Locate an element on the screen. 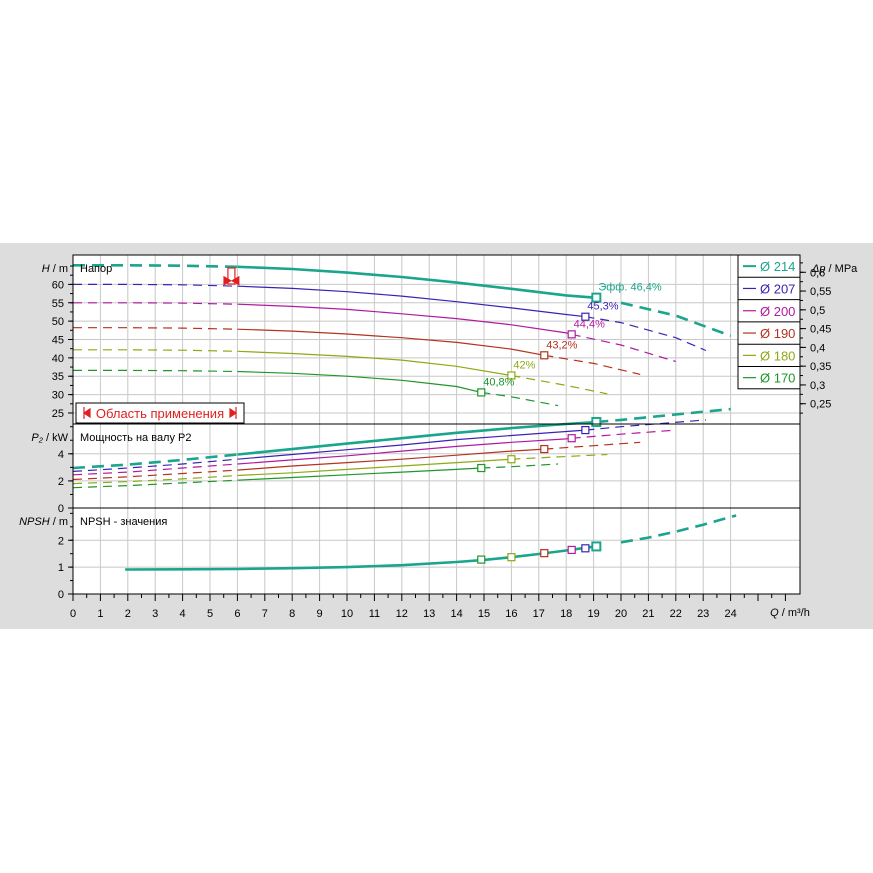 The height and width of the screenshot is (873, 873). series-power-4-dashed-start is located at coordinates (155, 479).